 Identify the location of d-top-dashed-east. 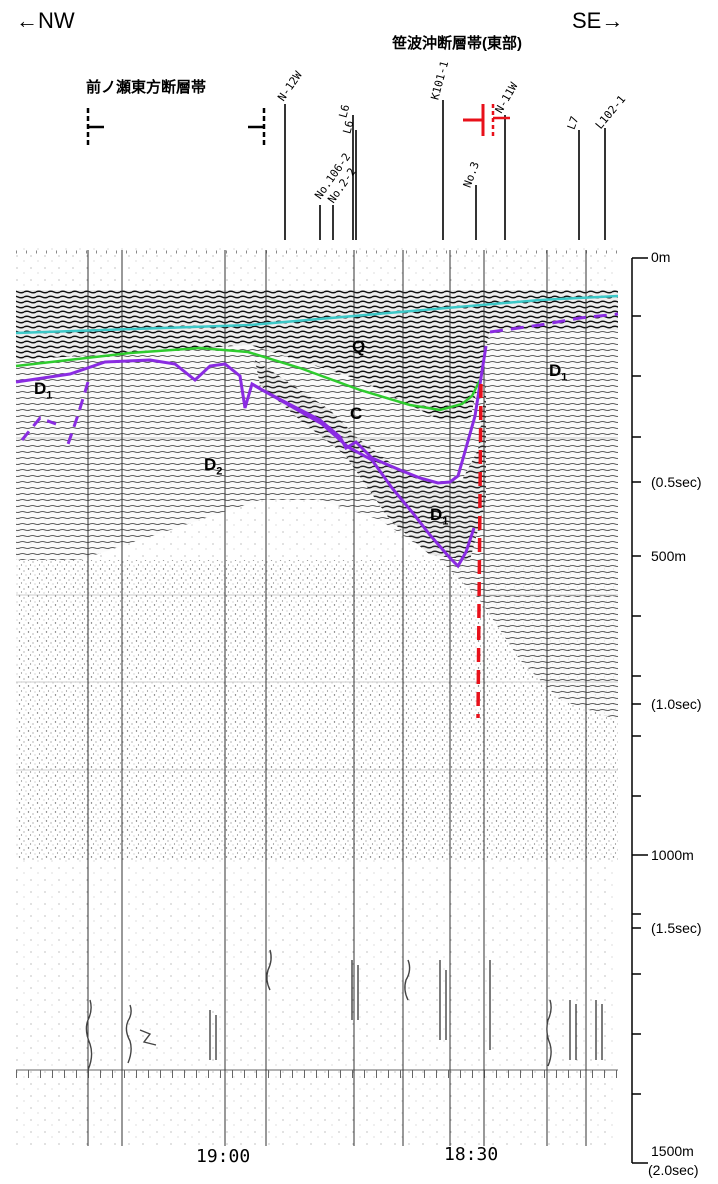
(554, 323).